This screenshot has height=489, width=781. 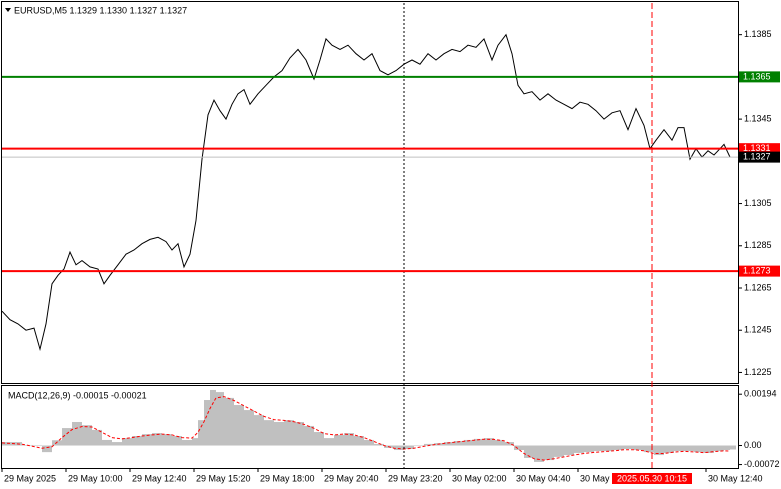 What do you see at coordinates (543, 478) in the screenshot?
I see `x-tick-label: 30 May 04:40` at bounding box center [543, 478].